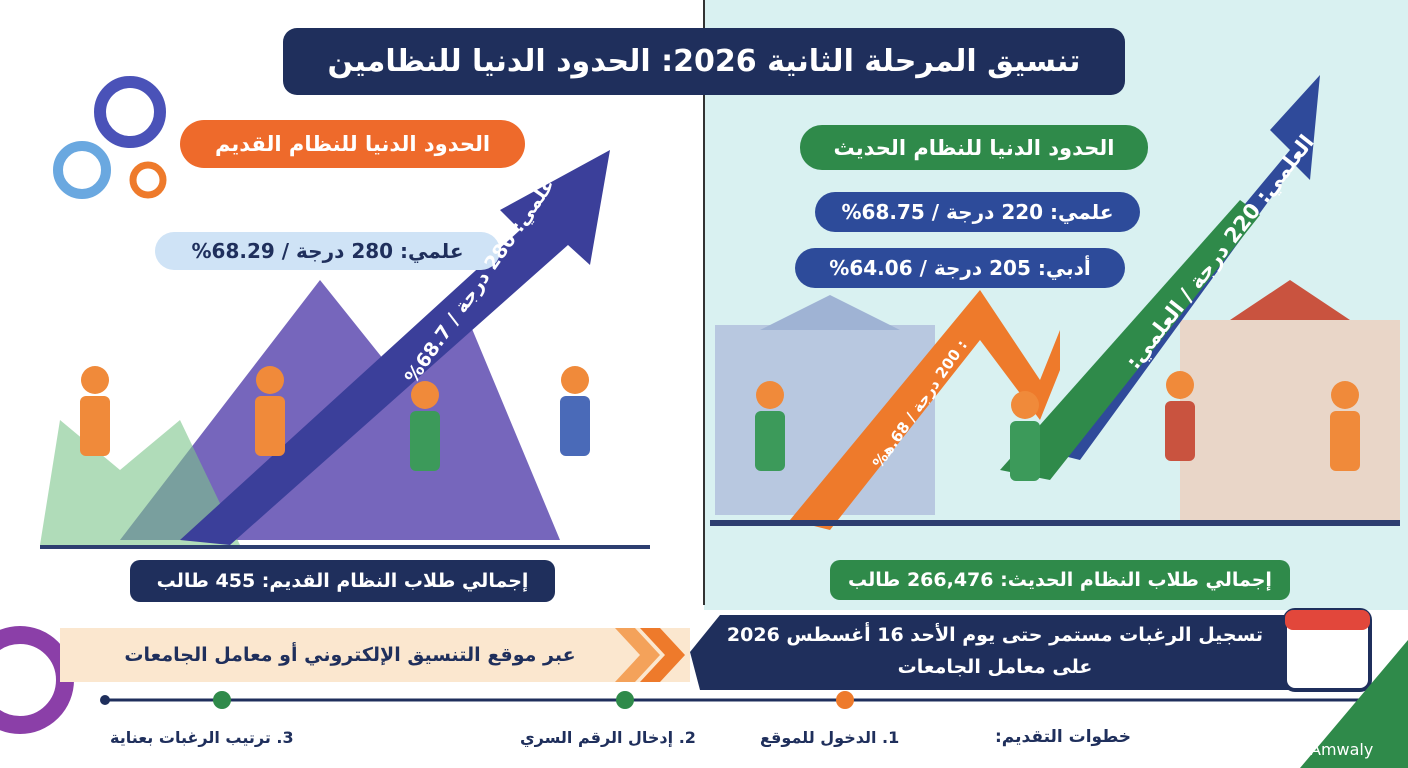 The width and height of the screenshot is (1408, 768). Describe the element at coordinates (995, 667) in the screenshot. I see `registration-line2: على معامل الجامعات` at that location.